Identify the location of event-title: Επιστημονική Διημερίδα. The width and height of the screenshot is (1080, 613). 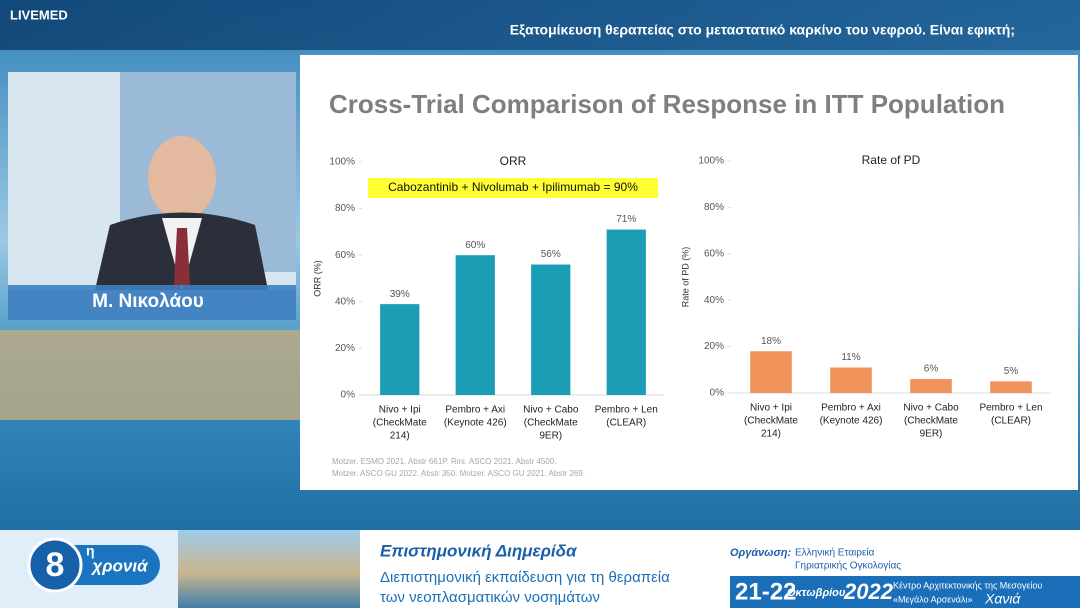
(479, 550).